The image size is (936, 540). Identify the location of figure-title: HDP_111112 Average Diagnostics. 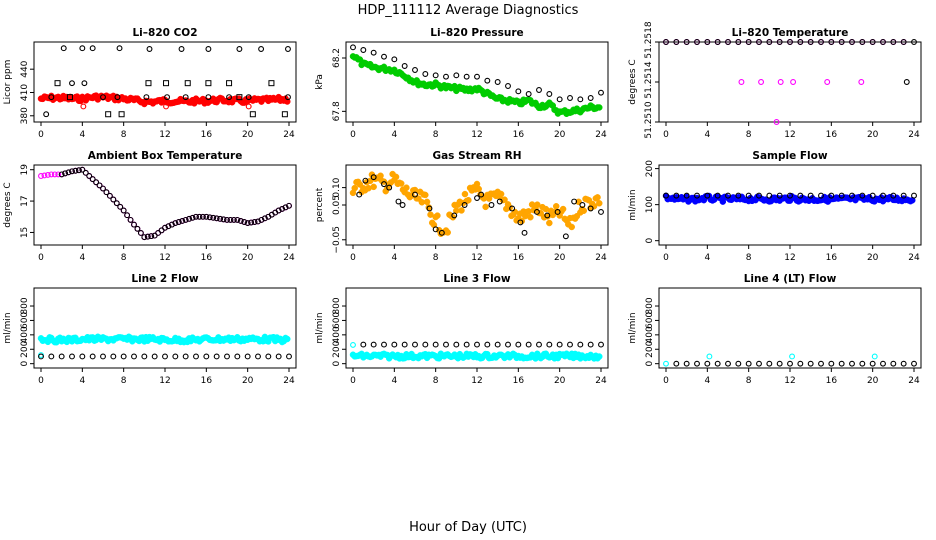
(468, 10).